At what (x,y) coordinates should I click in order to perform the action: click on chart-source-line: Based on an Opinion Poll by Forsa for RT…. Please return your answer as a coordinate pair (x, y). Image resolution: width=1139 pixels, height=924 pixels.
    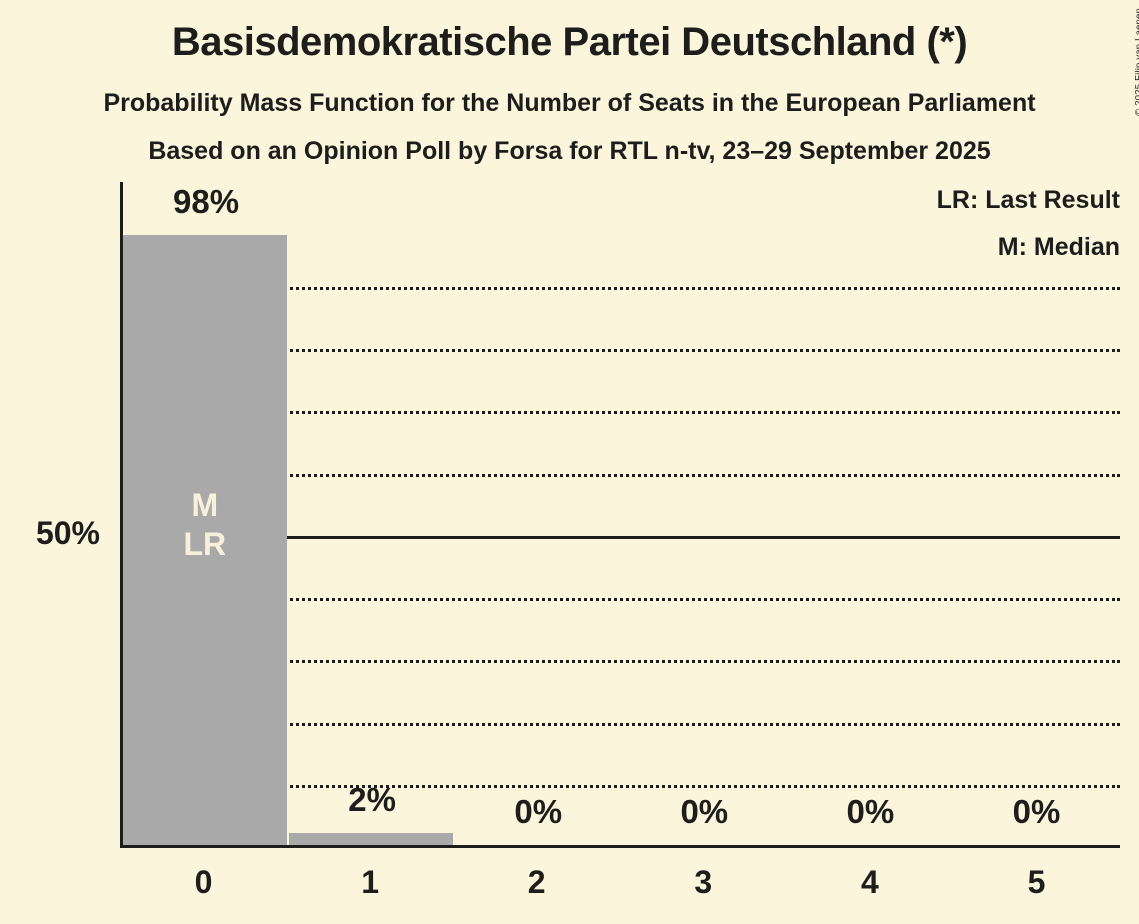
    Looking at the image, I should click on (569, 151).